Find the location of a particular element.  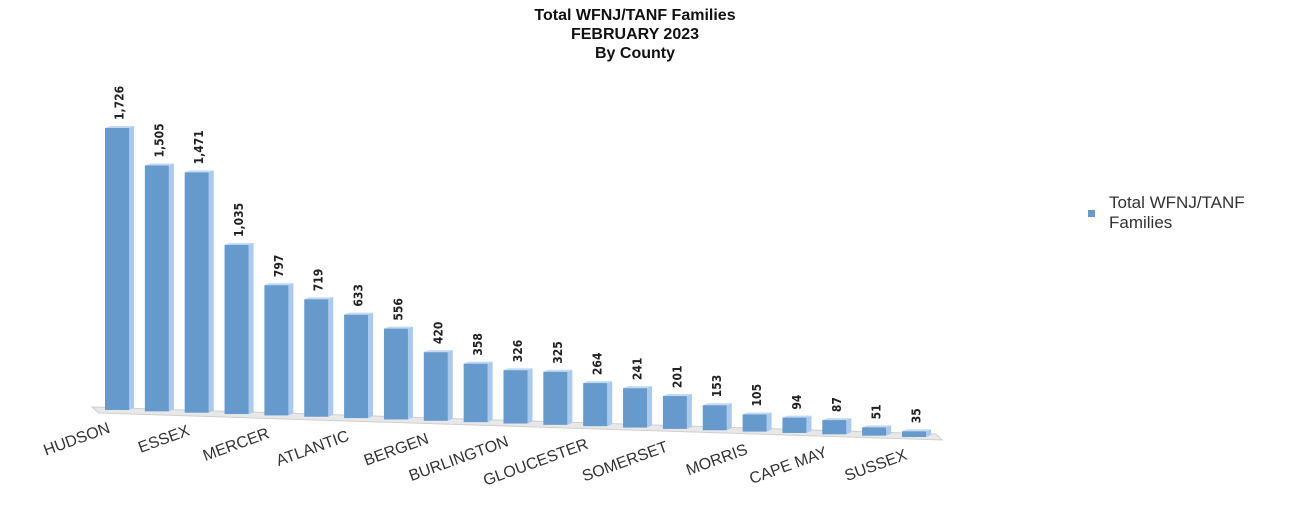

x-tick-label: SUSSEX is located at coordinates (876, 466).